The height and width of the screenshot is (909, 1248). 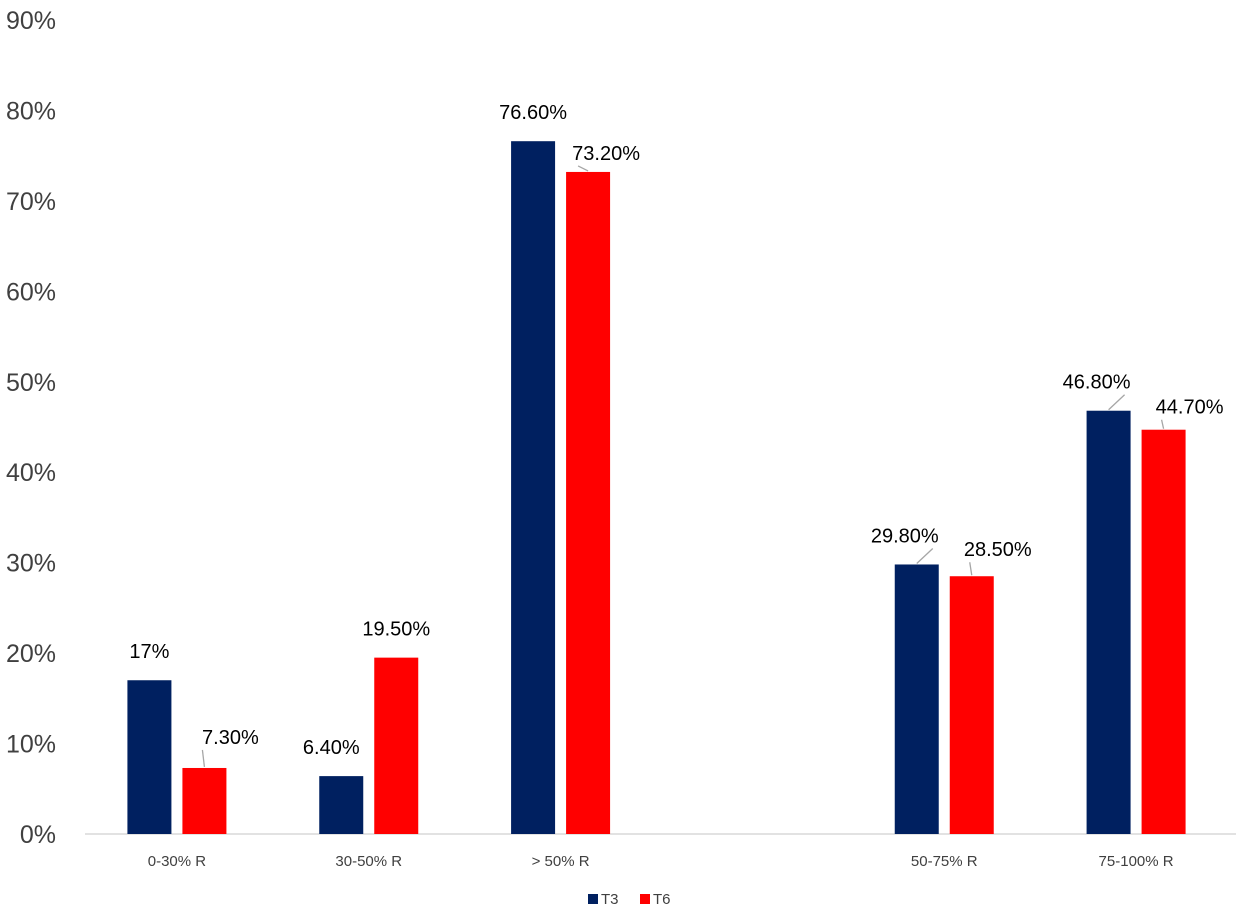 I want to click on data-label: 7.30%, so click(x=230, y=738).